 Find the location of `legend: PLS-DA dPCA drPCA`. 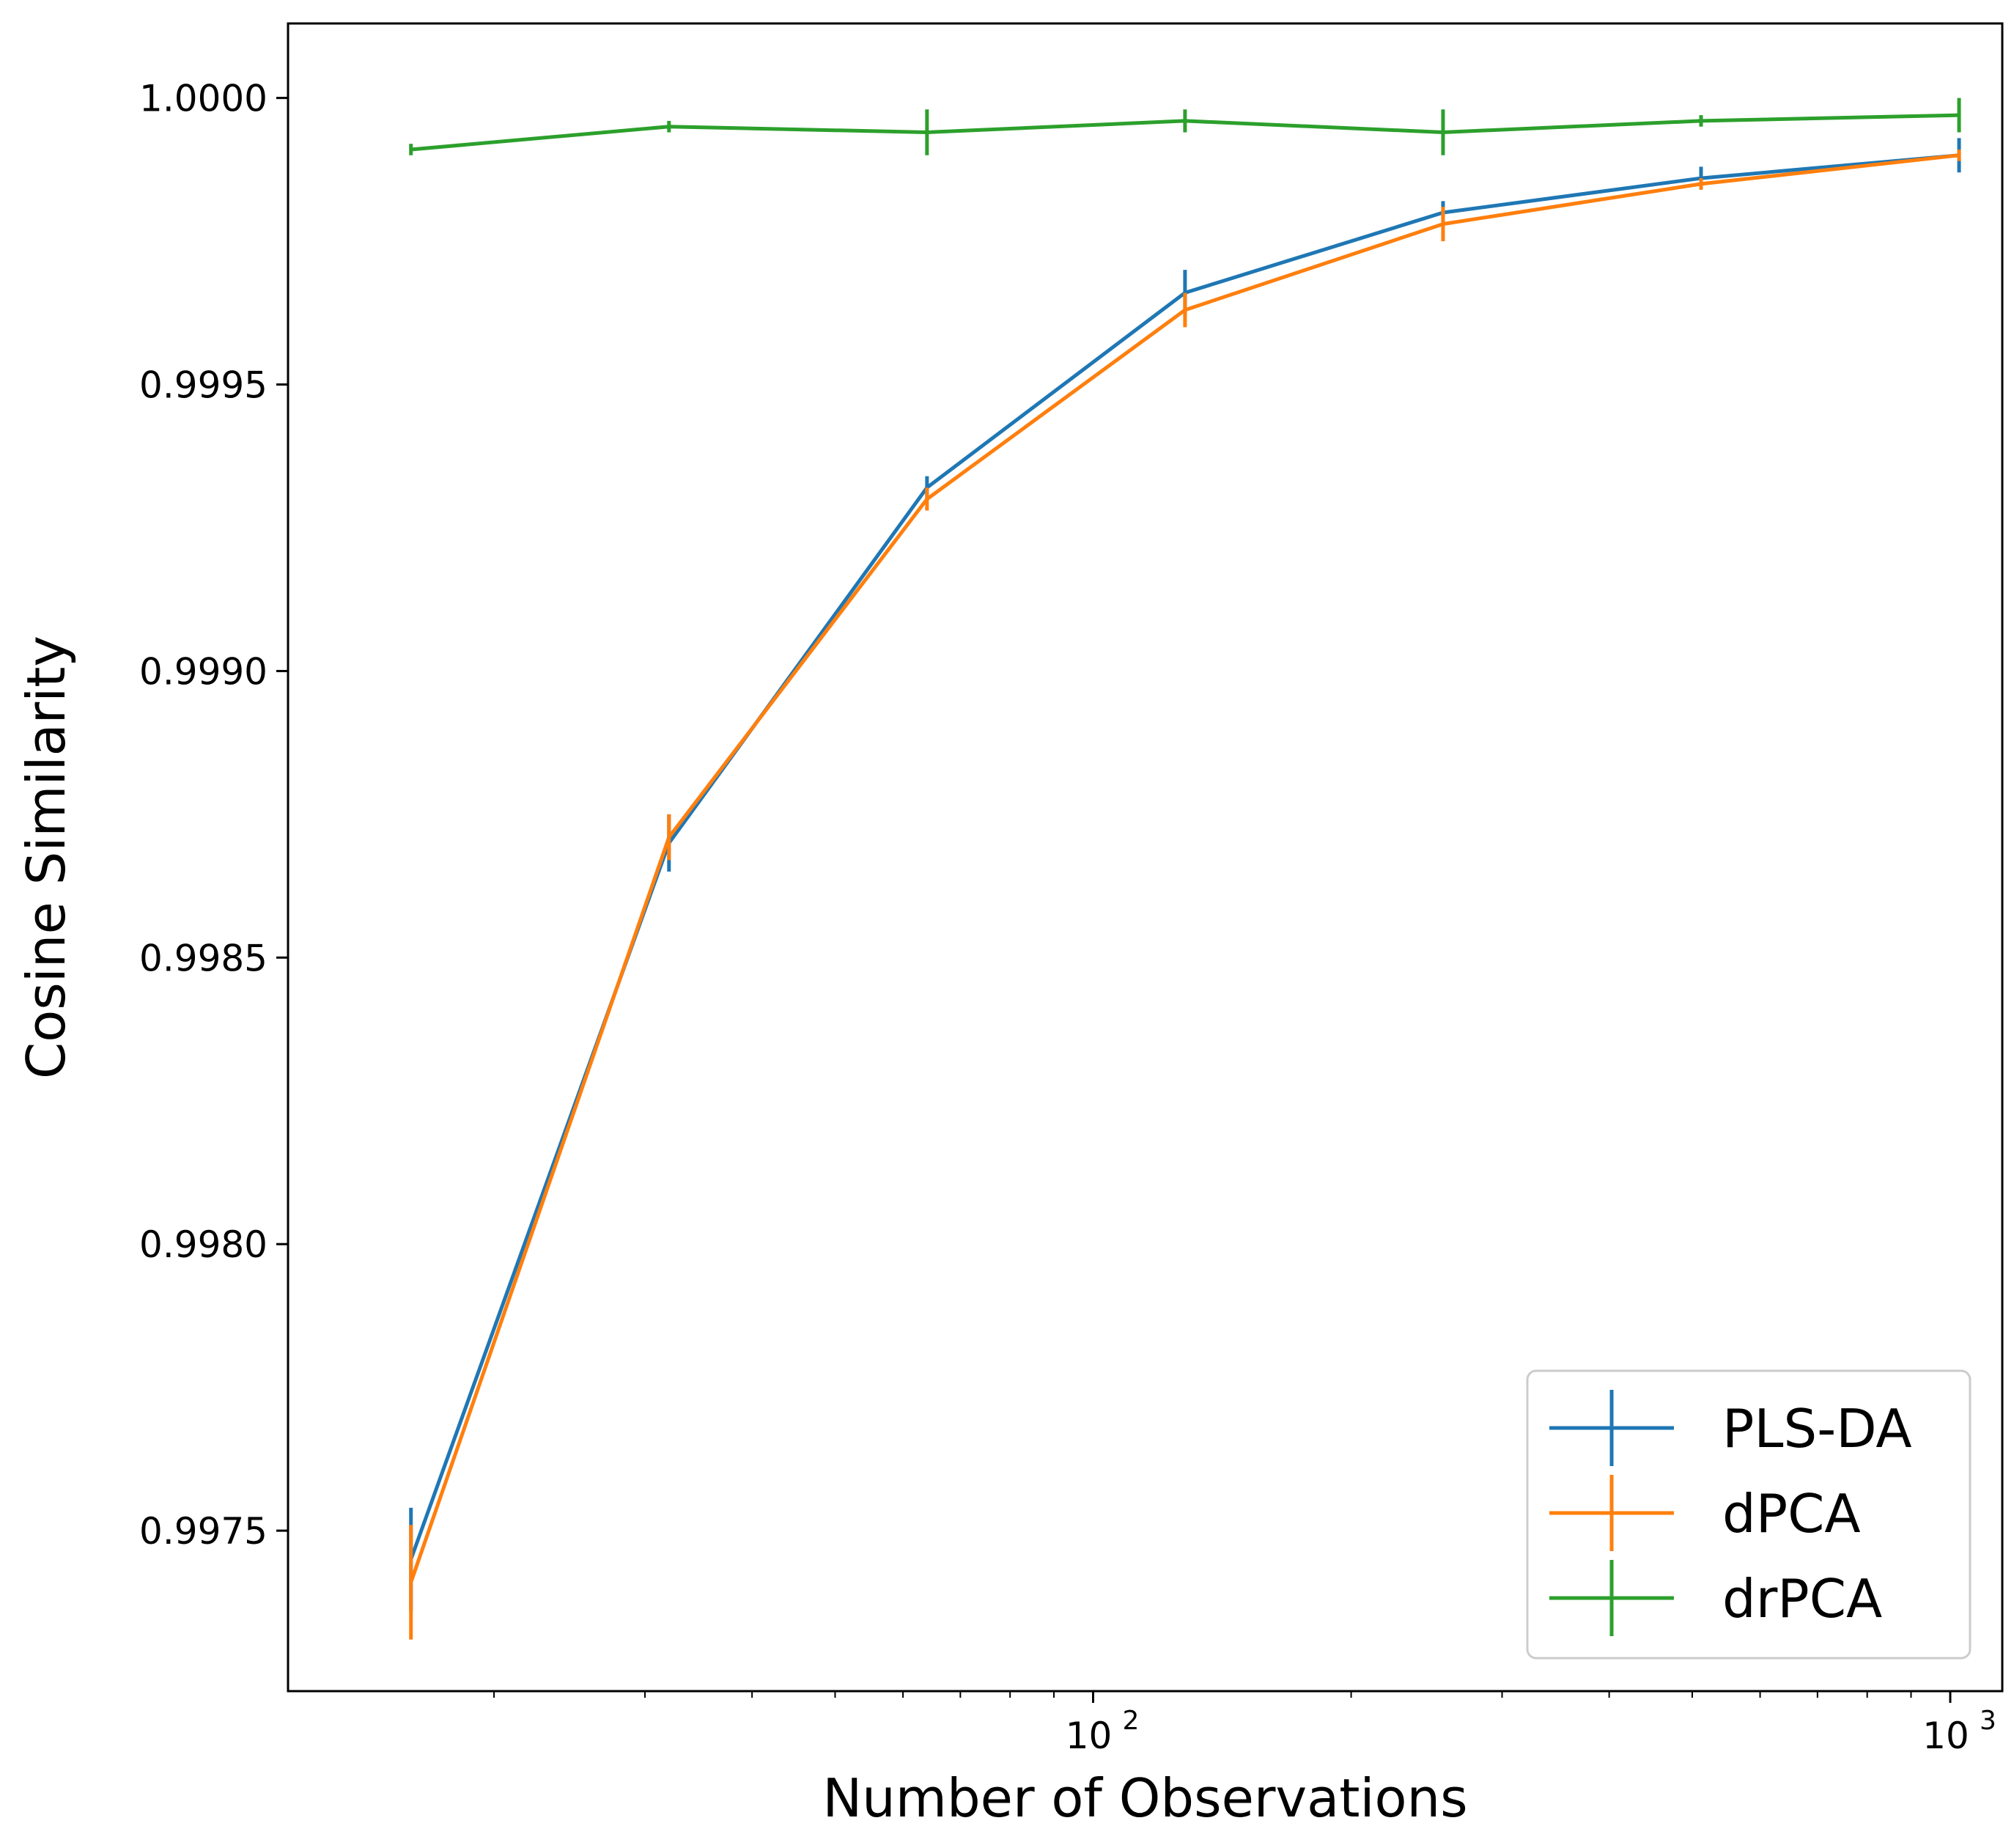

legend: PLS-DA dPCA drPCA is located at coordinates (1748, 1515).